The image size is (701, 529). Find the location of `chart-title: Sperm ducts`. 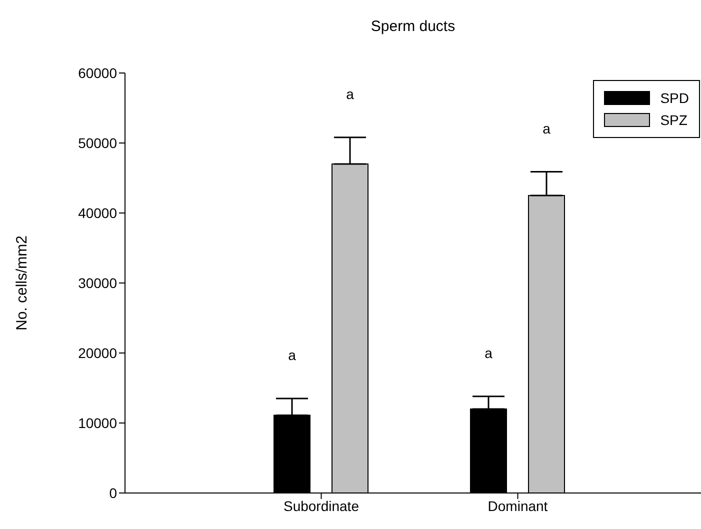

chart-title: Sperm ducts is located at coordinates (413, 26).